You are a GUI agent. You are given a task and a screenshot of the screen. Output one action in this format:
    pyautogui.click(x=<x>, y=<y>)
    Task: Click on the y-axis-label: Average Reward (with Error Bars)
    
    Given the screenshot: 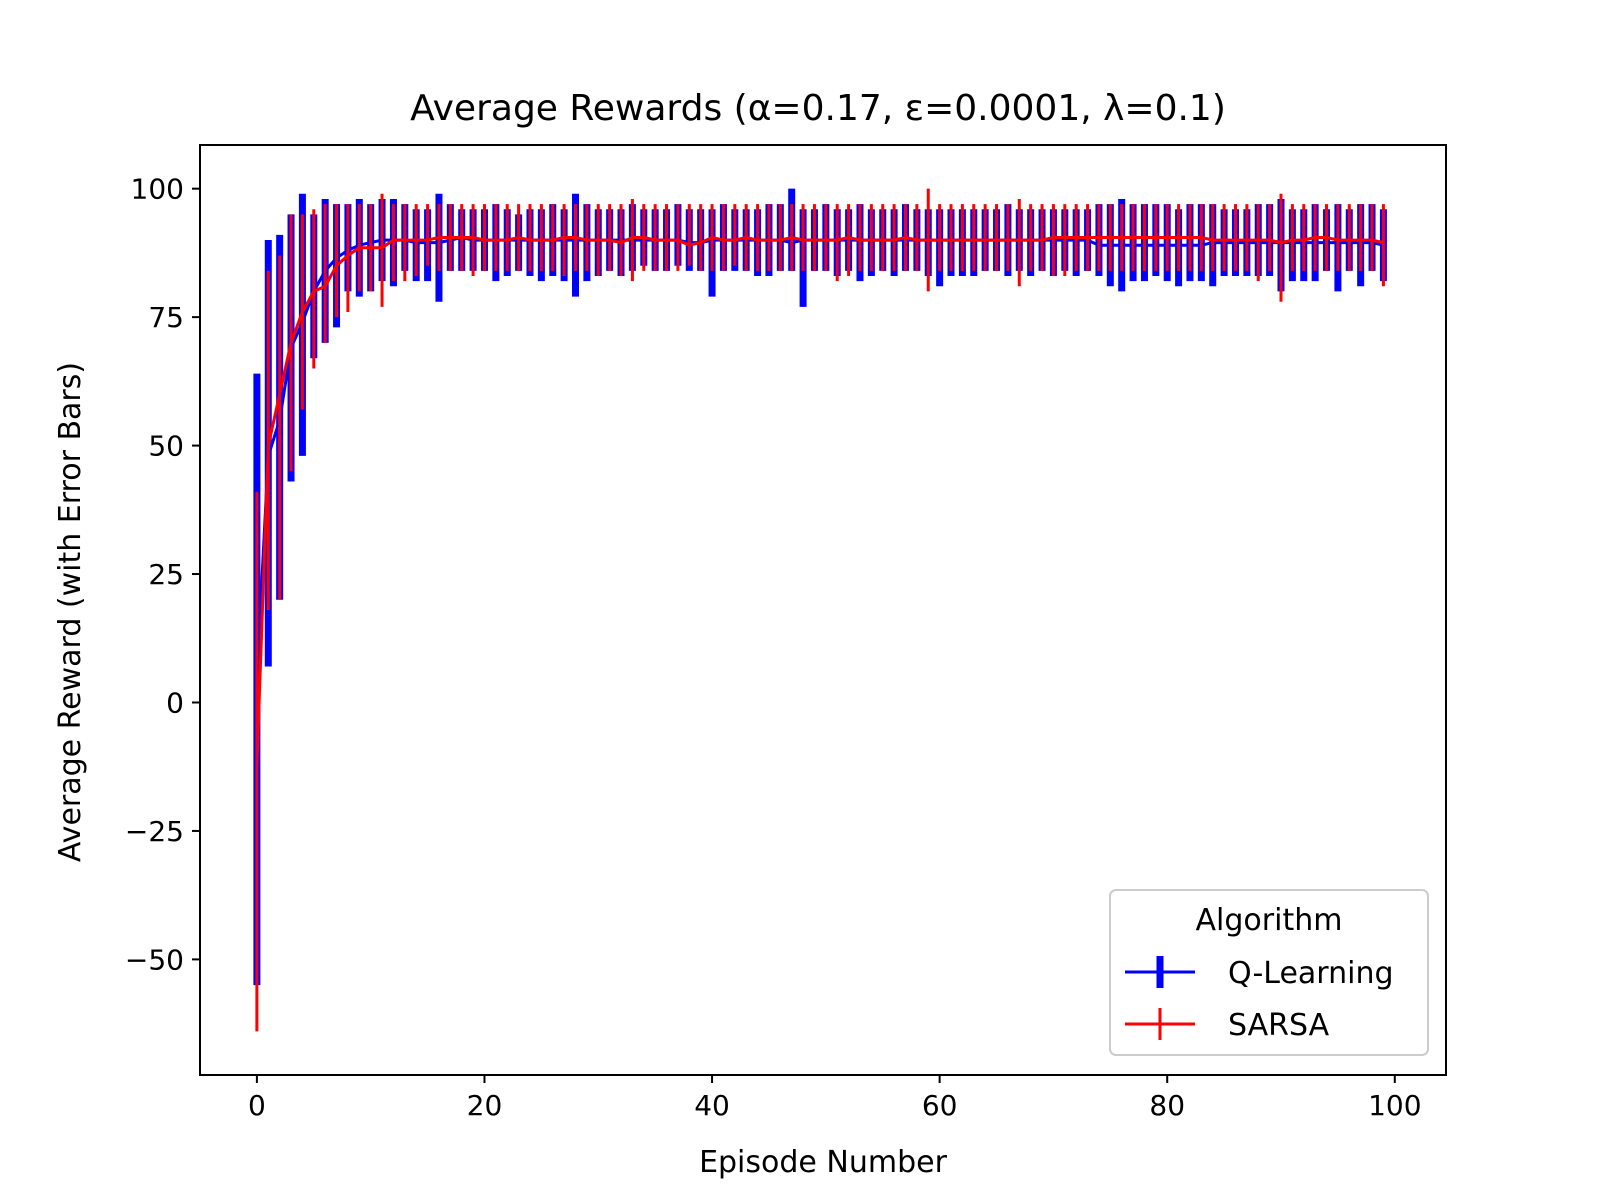 What is the action you would take?
    pyautogui.click(x=70, y=612)
    